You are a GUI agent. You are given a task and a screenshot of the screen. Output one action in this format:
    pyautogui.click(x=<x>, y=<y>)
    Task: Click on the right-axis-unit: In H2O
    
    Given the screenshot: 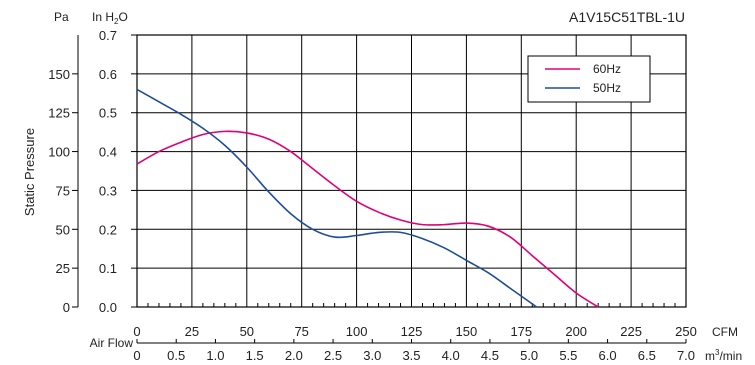 What is the action you would take?
    pyautogui.click(x=110, y=18)
    